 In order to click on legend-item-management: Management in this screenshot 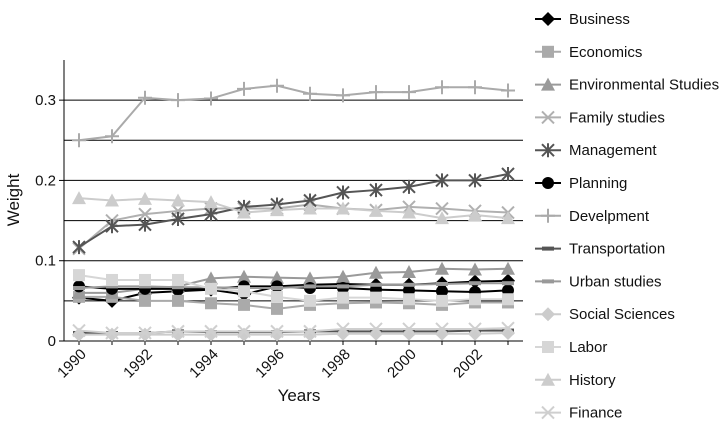, I will do `click(596, 150)`.